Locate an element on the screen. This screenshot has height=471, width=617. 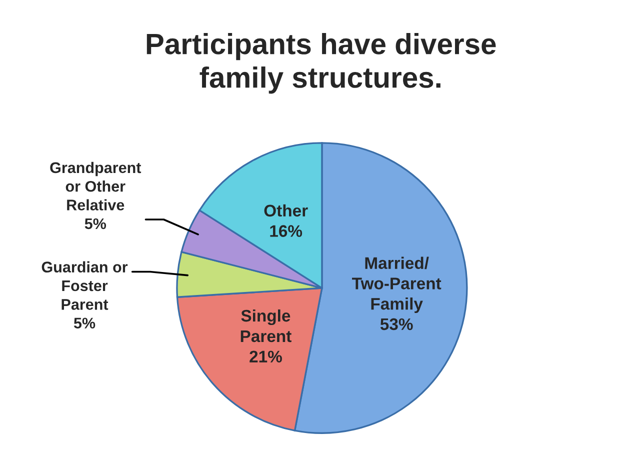
slice-label: Single Parent is located at coordinates (266, 325).